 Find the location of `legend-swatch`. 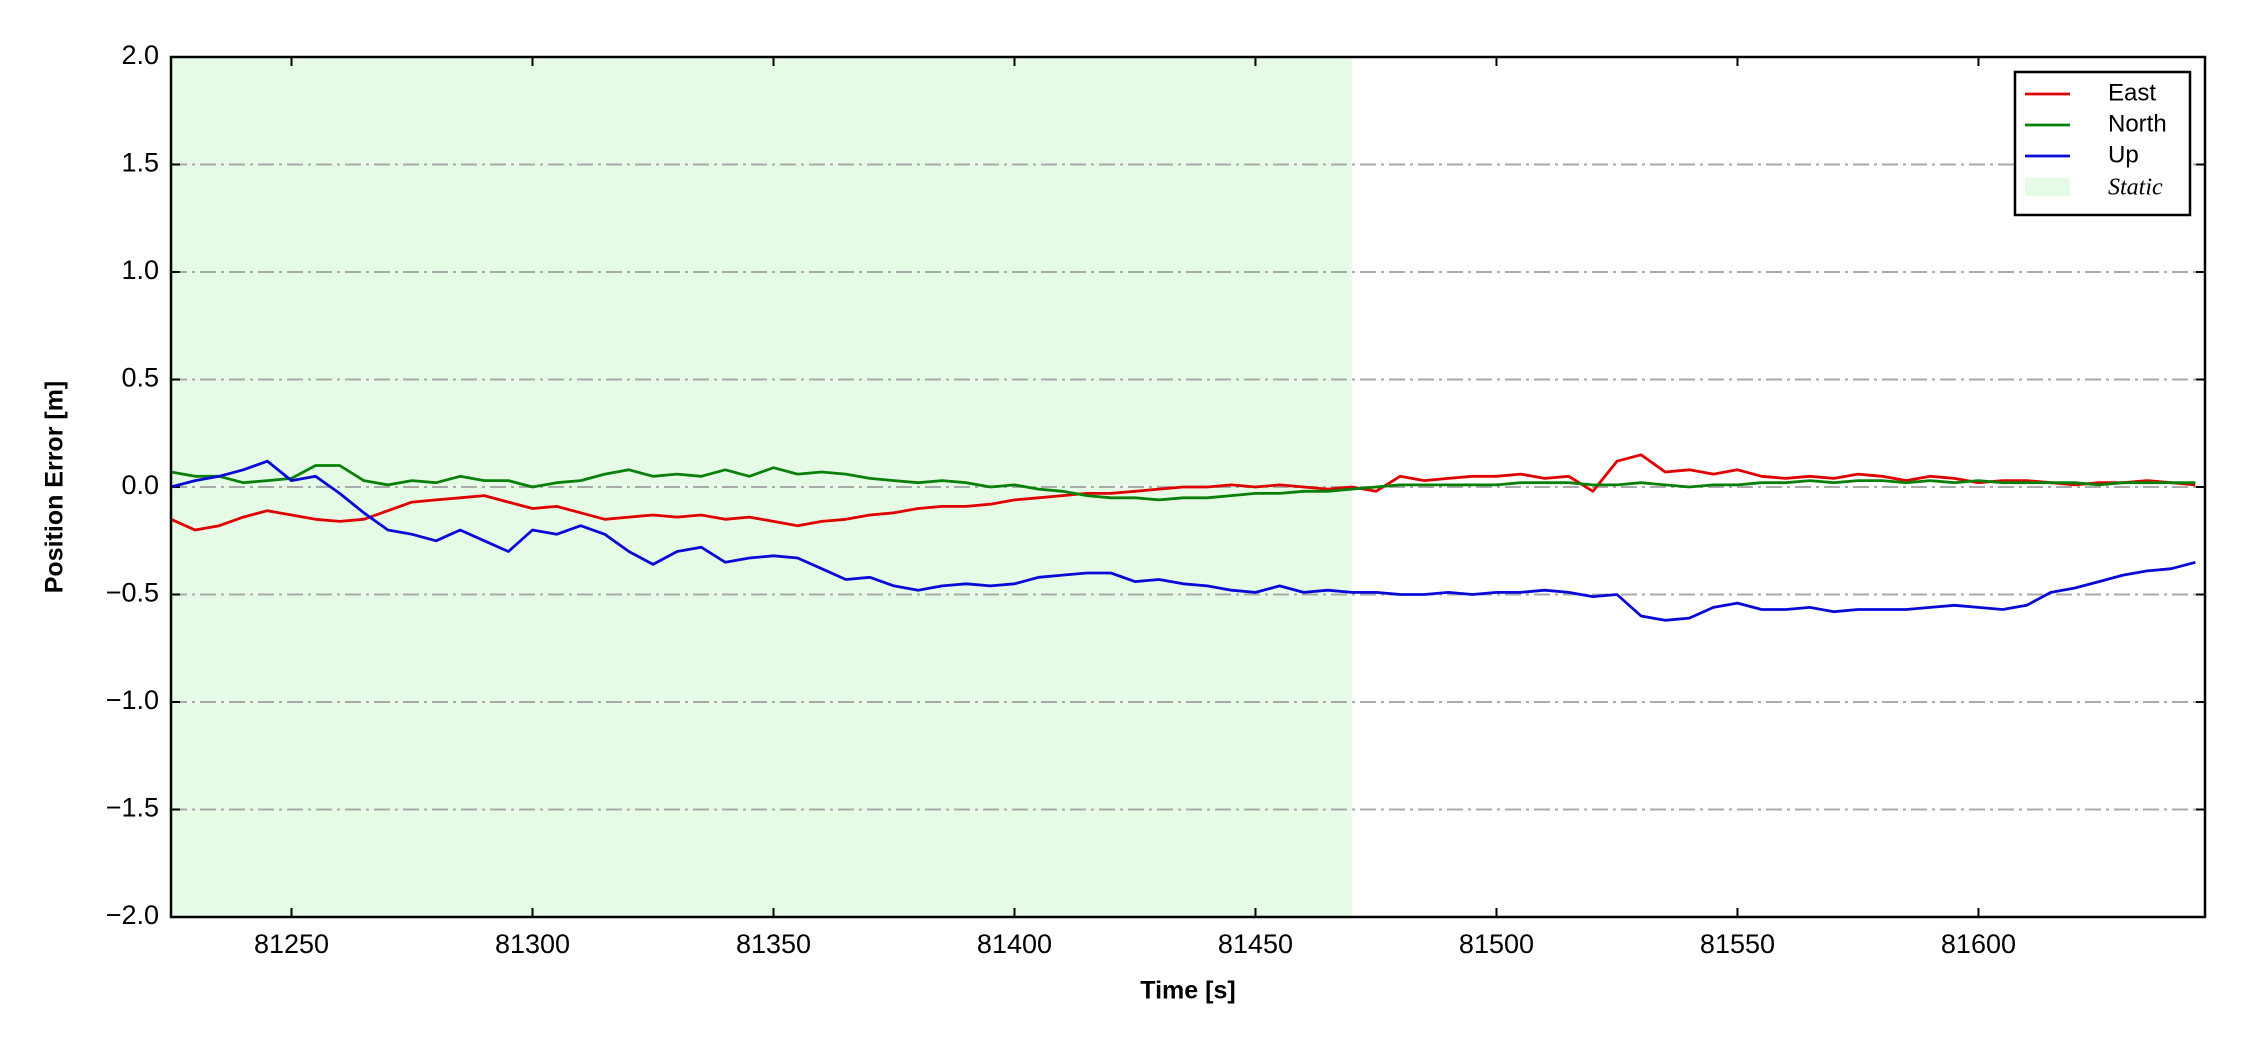

legend-swatch is located at coordinates (2047, 187).